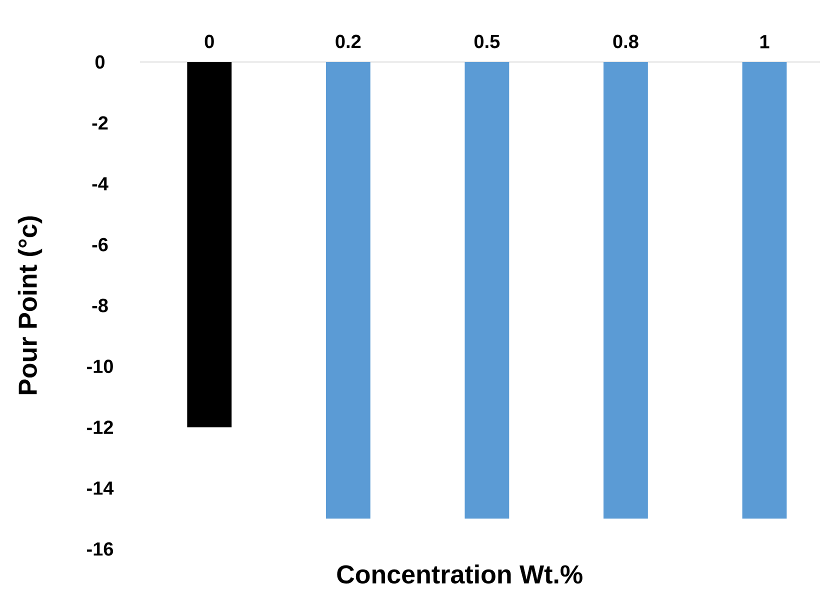 The height and width of the screenshot is (594, 824). Describe the element at coordinates (625, 41) in the screenshot. I see `x-tick-label: 0.8` at that location.